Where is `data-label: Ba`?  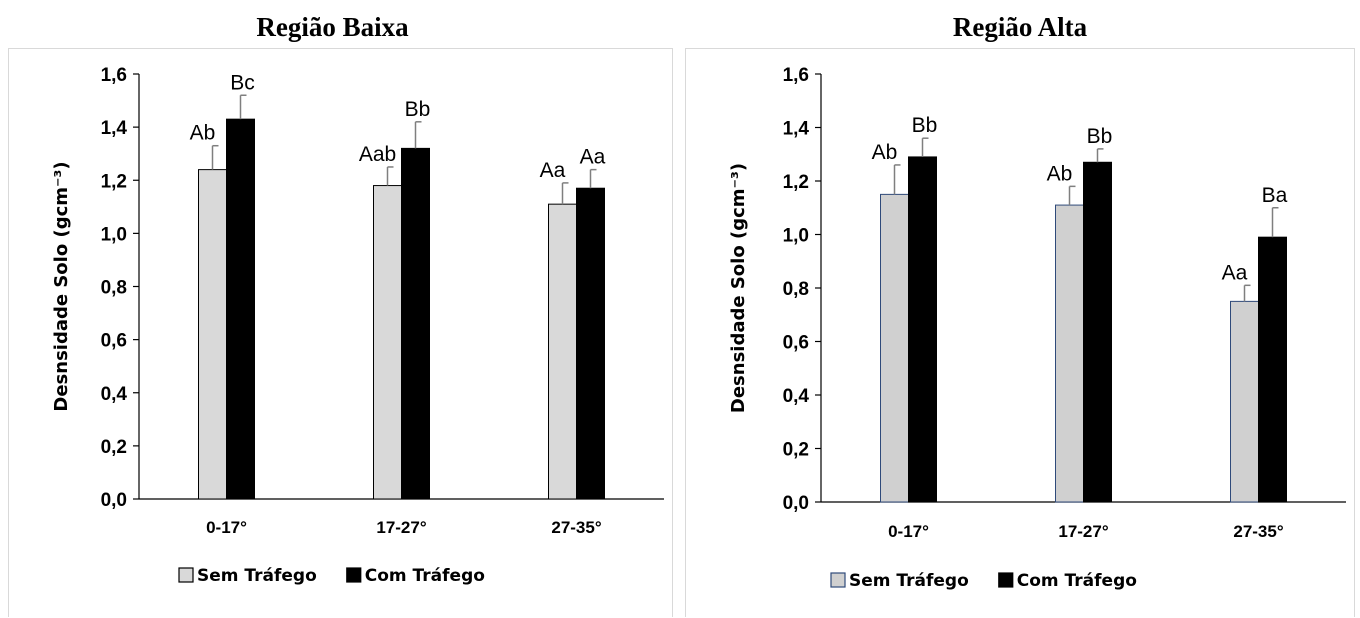
data-label: Ba is located at coordinates (1275, 195).